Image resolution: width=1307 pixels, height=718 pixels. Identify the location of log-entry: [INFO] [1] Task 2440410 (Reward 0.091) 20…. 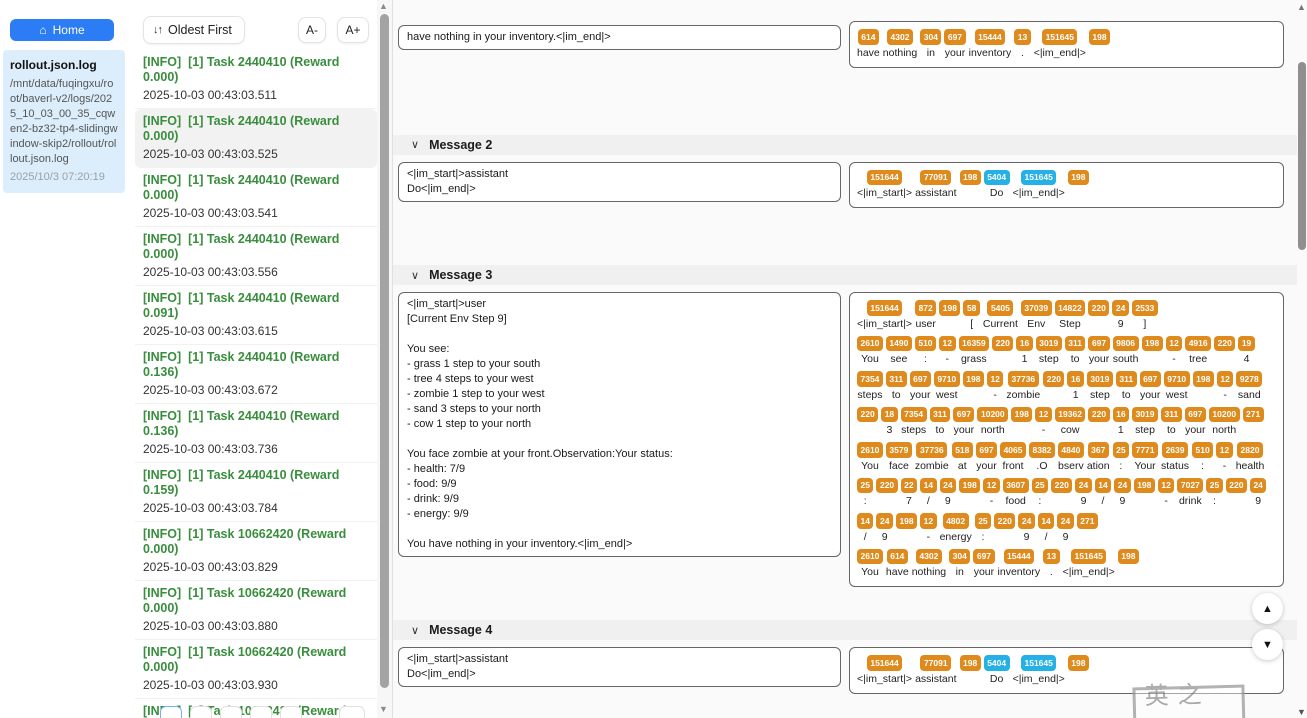
(256, 315).